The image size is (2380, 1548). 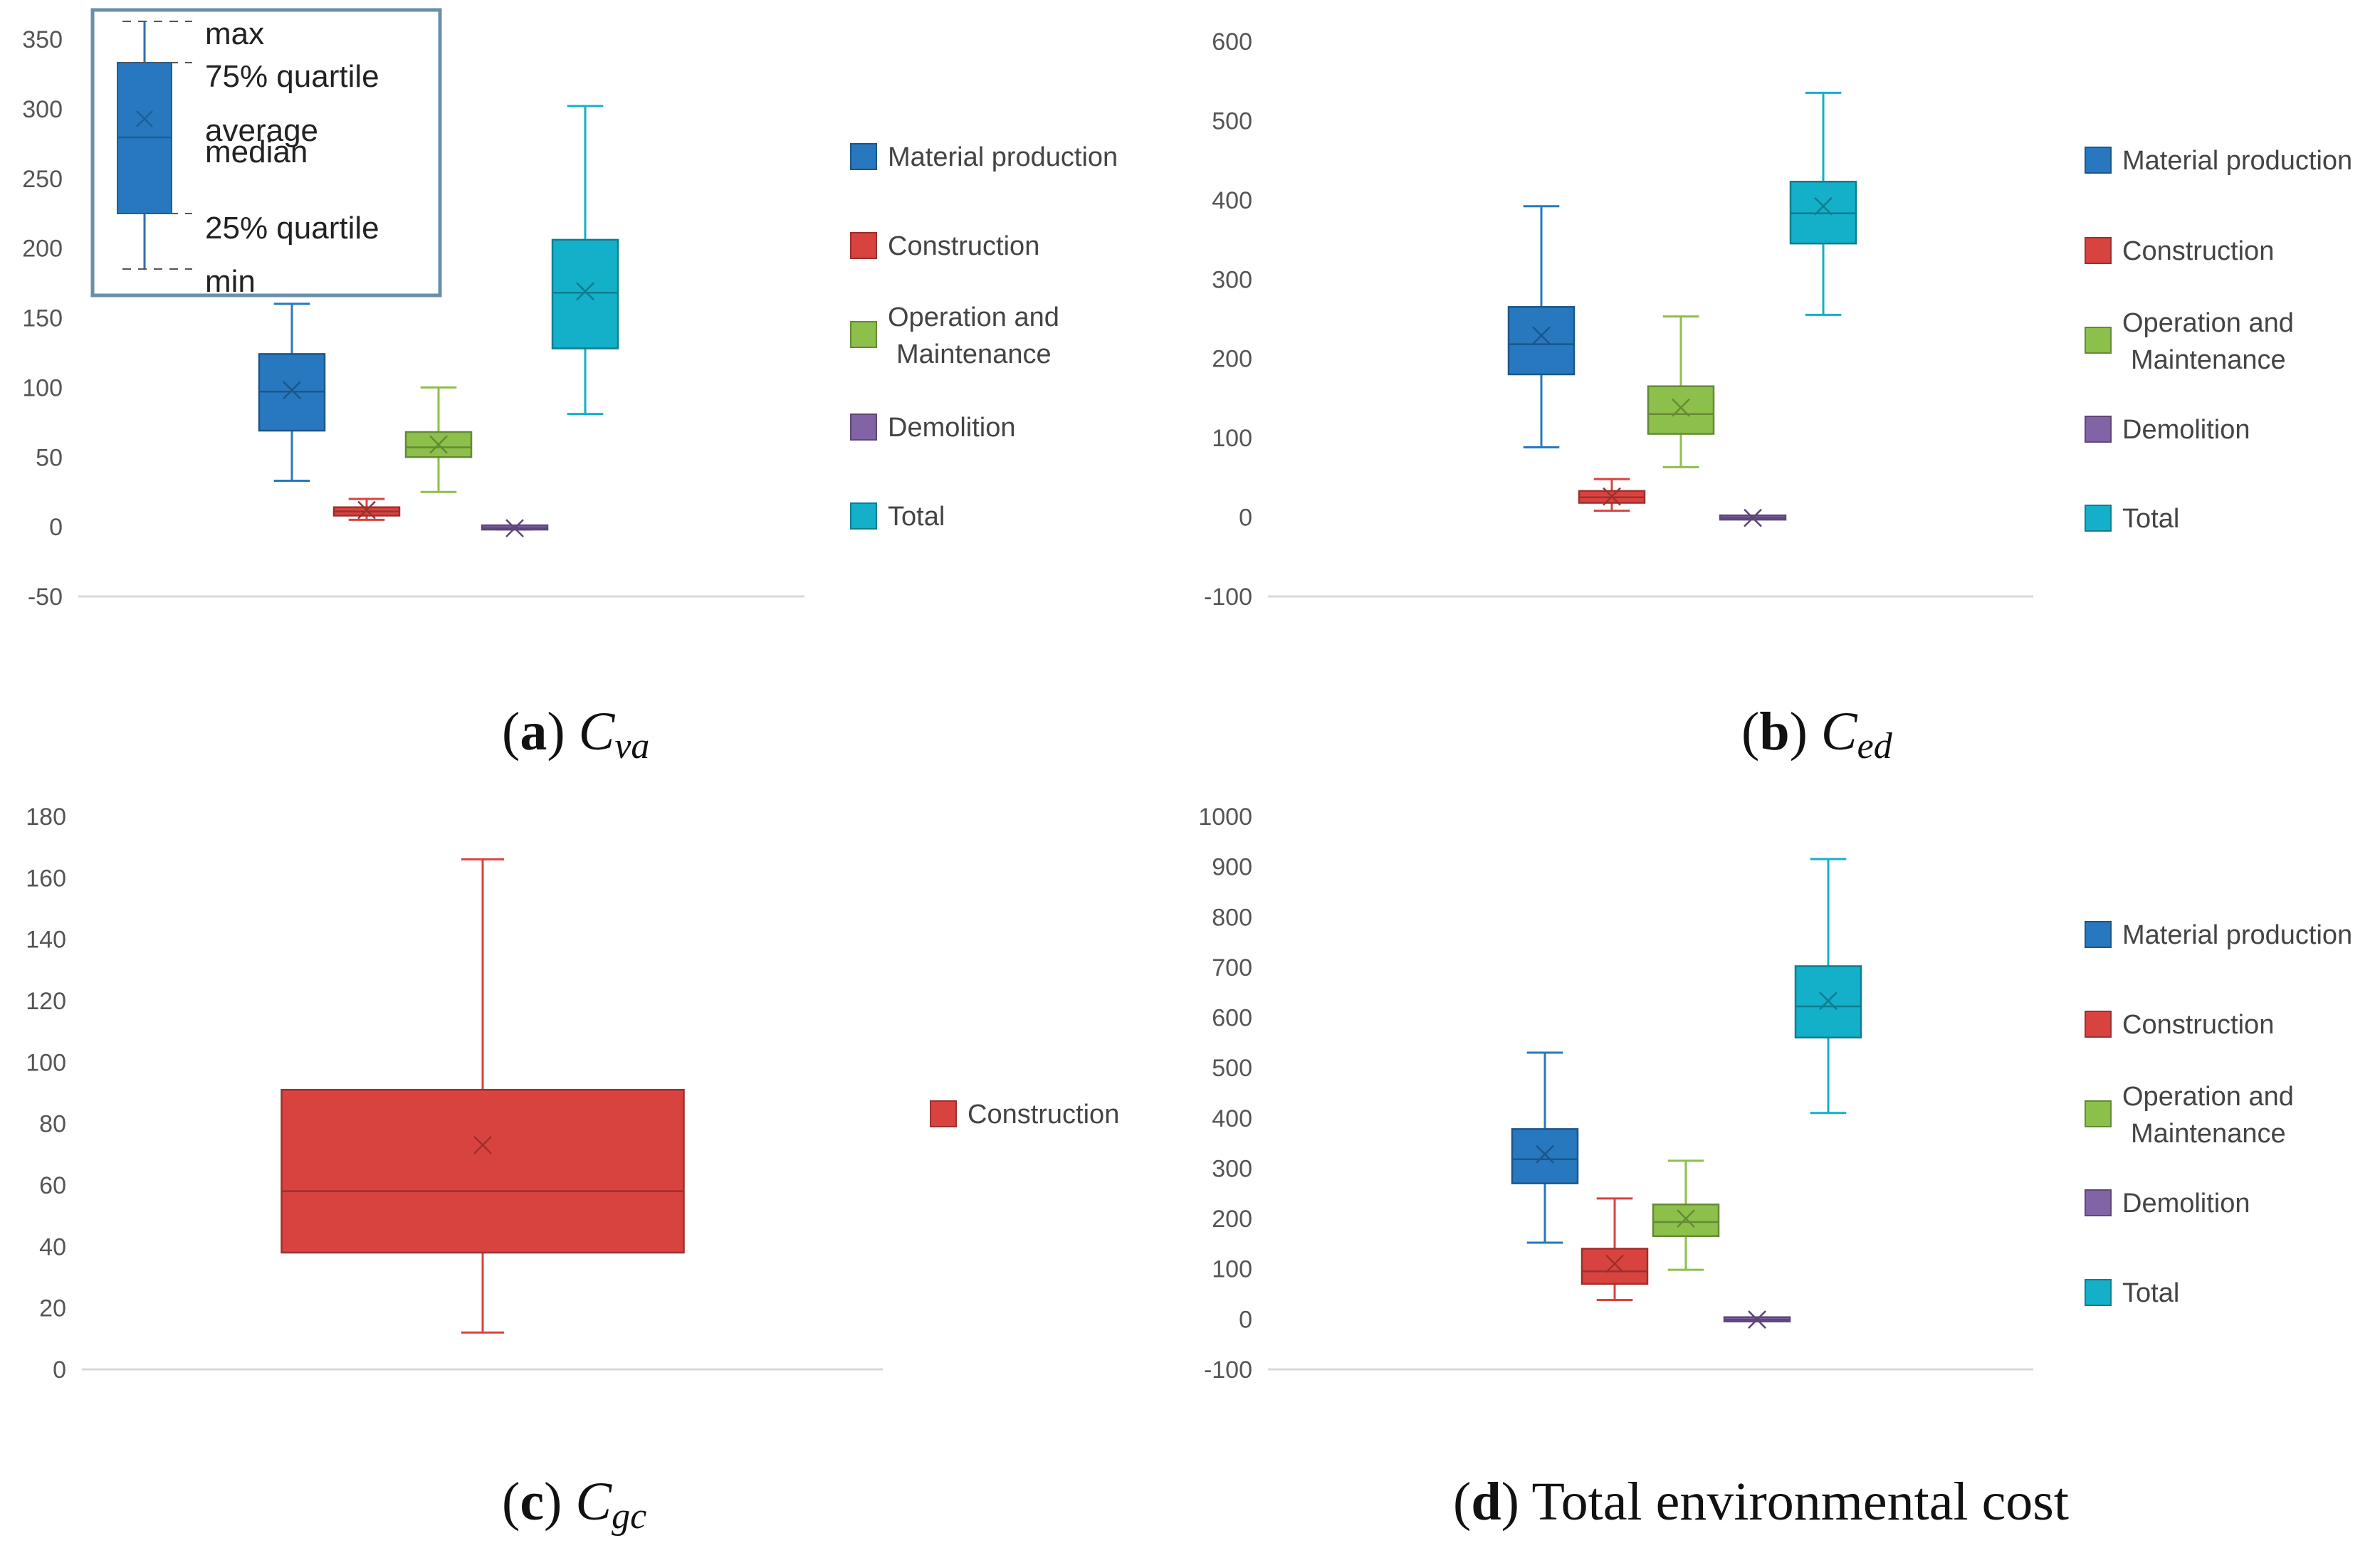 I want to click on caption-subscript: gc, so click(x=629, y=1517).